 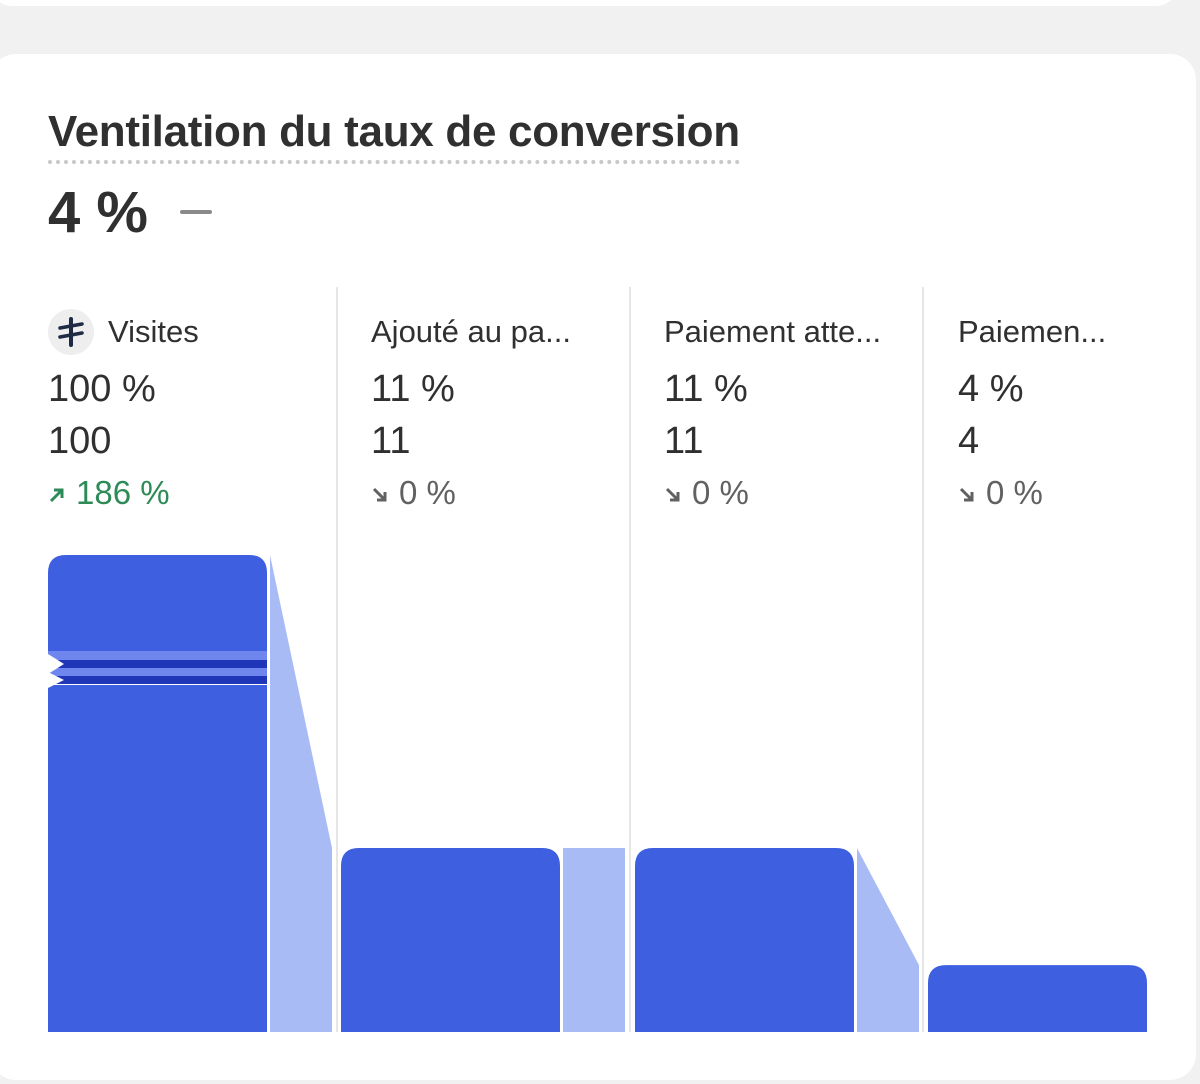 I want to click on step-percent: 4 %, so click(x=991, y=389).